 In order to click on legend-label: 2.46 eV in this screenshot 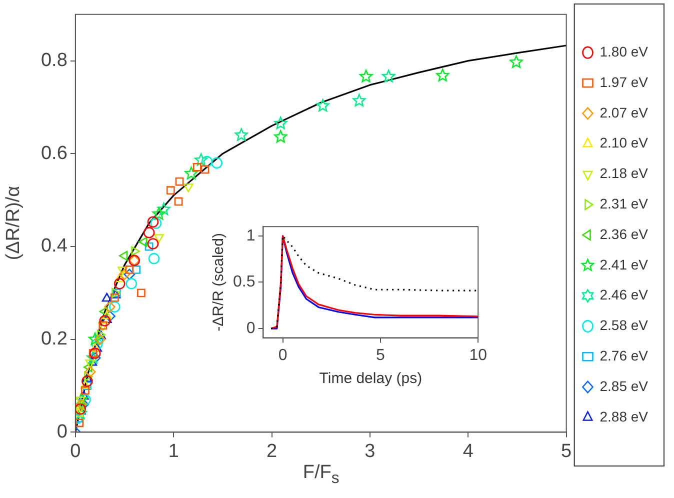, I will do `click(624, 294)`.